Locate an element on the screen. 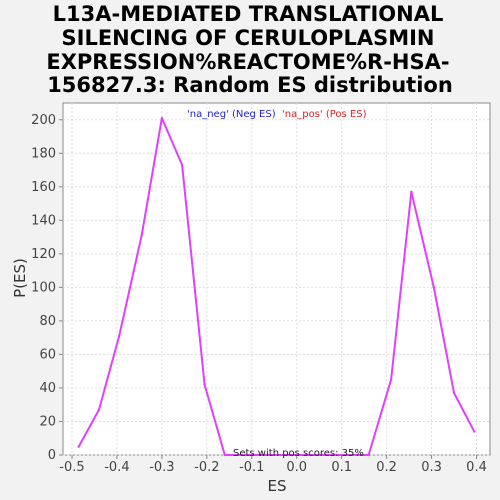 This screenshot has height=500, width=500. y-tick-label: 80 is located at coordinates (47, 321).